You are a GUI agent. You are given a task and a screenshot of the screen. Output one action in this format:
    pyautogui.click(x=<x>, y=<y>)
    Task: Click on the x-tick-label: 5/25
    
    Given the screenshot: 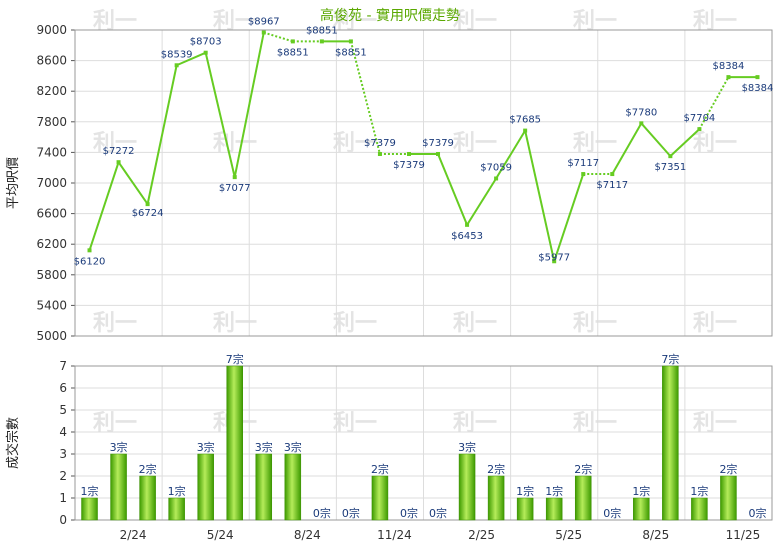 What is the action you would take?
    pyautogui.click(x=568, y=535)
    